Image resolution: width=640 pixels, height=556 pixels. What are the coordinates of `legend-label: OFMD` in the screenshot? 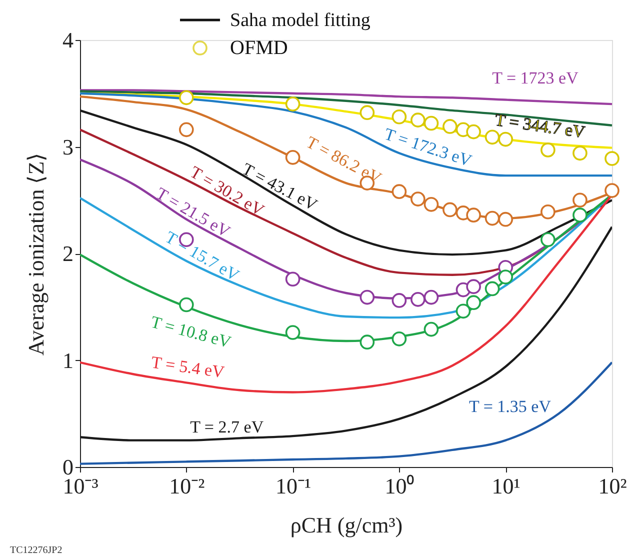 It's located at (259, 48).